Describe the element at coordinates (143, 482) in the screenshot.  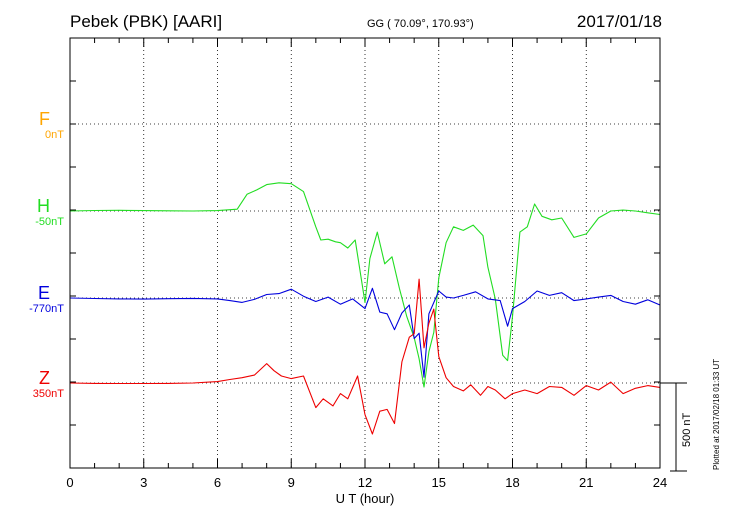
I see `x-tick-label: 3` at that location.